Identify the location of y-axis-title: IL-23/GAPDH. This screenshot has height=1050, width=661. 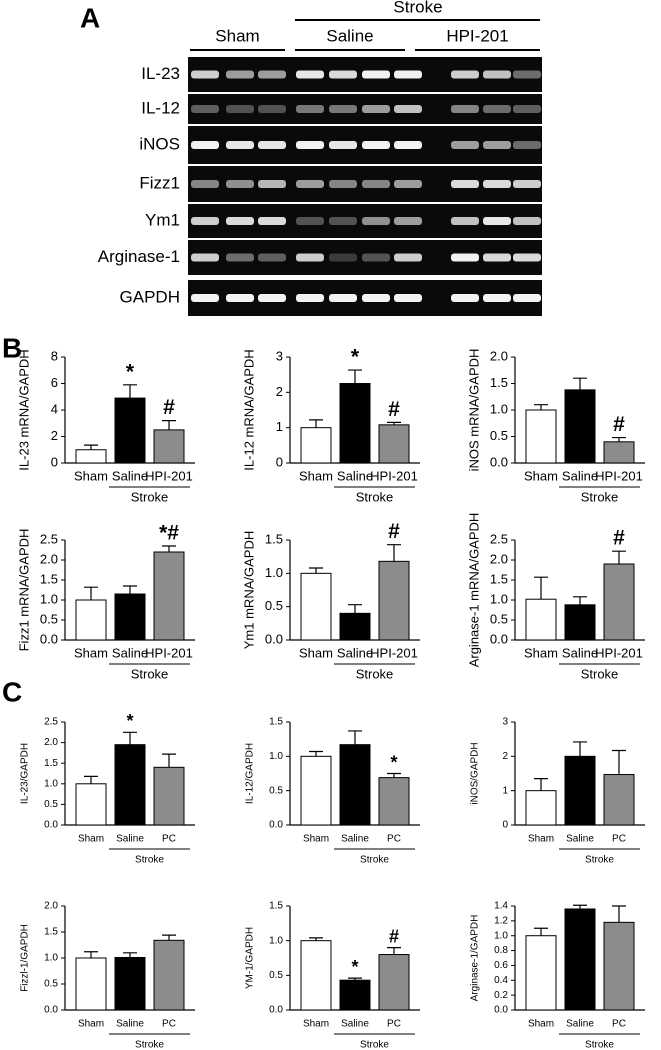
(25, 773).